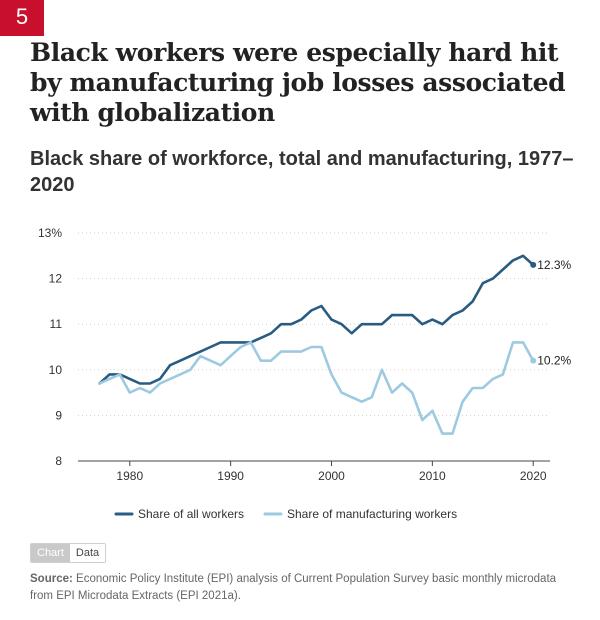  Describe the element at coordinates (191, 514) in the screenshot. I see `legend-label-1: Share of all workers` at that location.